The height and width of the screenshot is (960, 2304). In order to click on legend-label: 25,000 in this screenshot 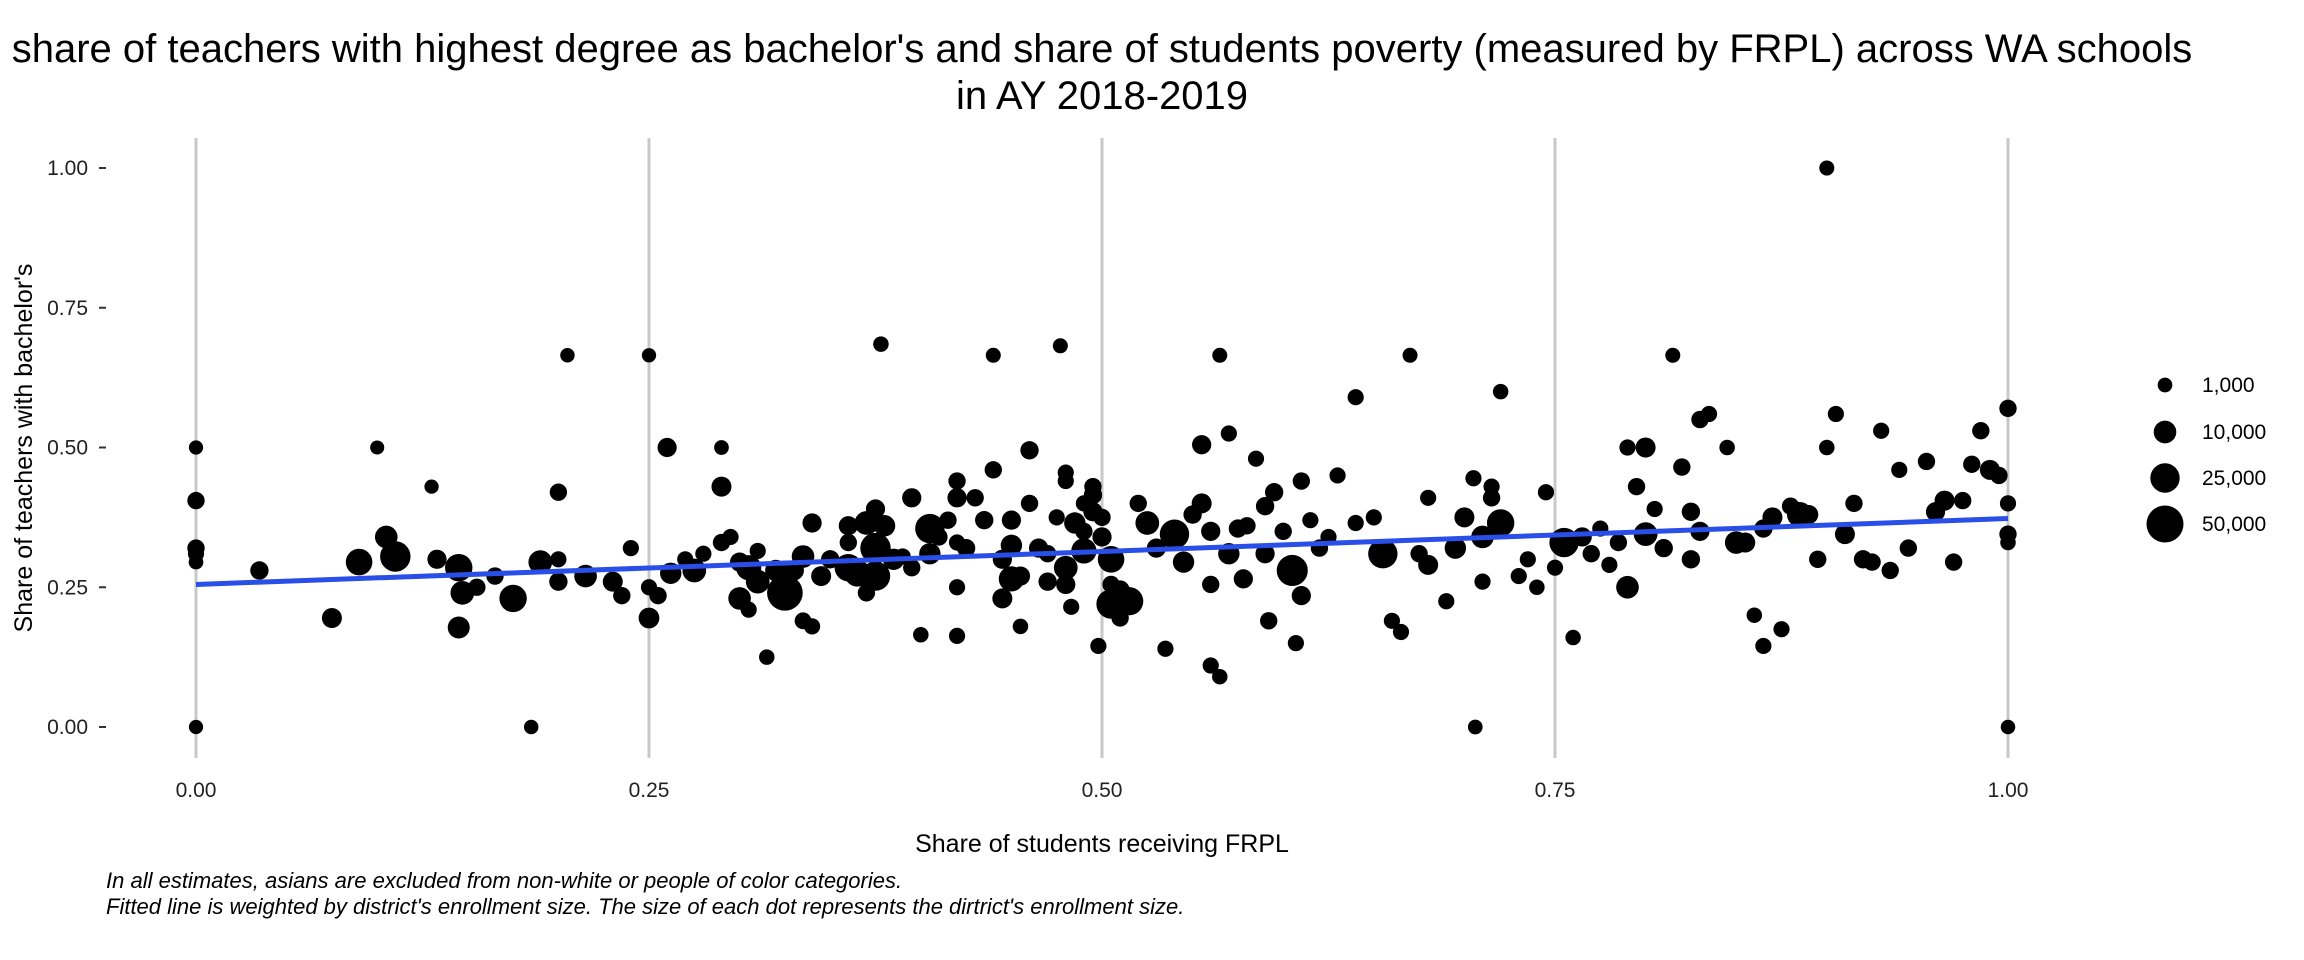, I will do `click(2234, 478)`.